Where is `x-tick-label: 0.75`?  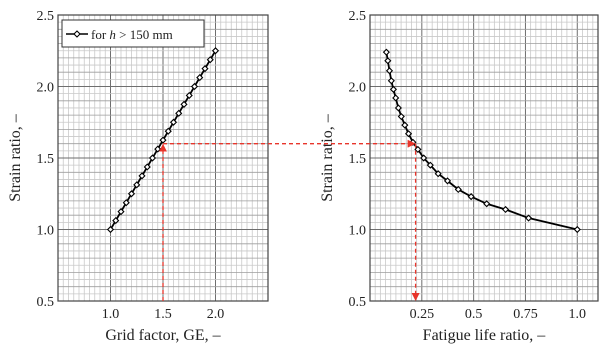 x-tick-label: 0.75 is located at coordinates (525, 314).